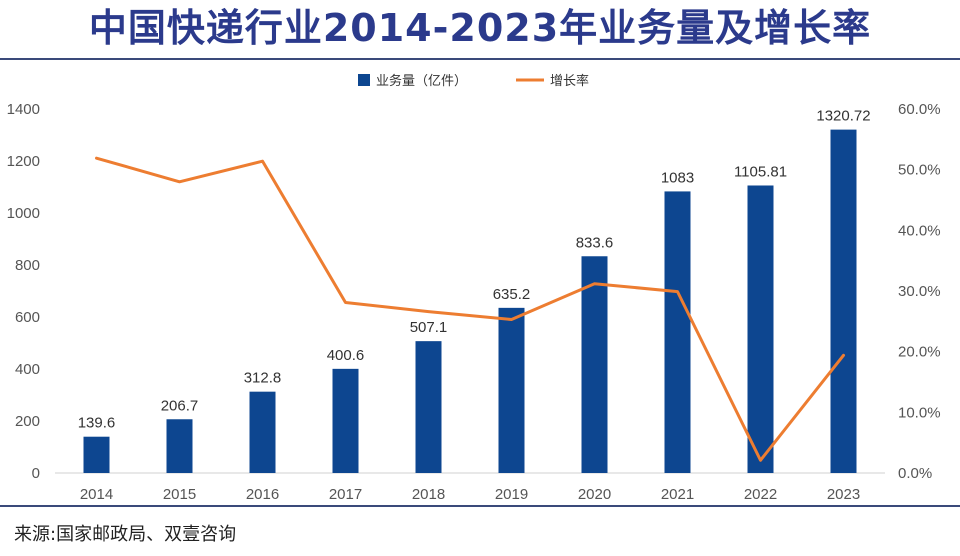  Describe the element at coordinates (36, 473) in the screenshot. I see `left-axis-tick-label: 0` at that location.